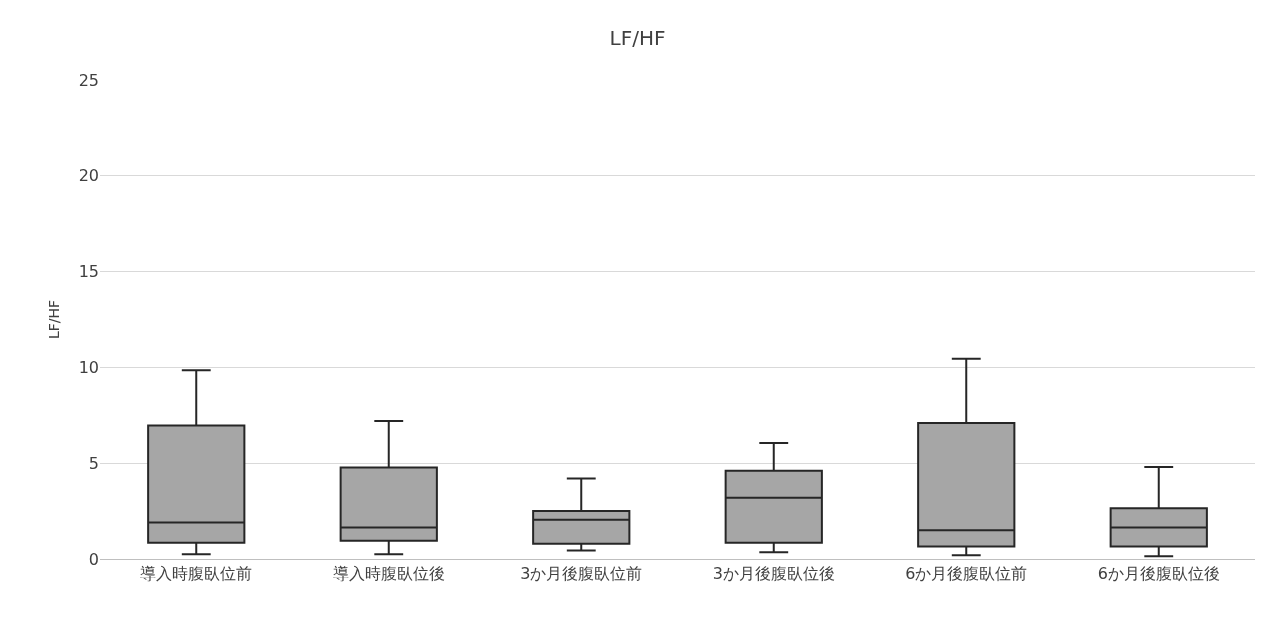 The width and height of the screenshot is (1275, 619). I want to click on y-axis-title: LF/HF, so click(54, 319).